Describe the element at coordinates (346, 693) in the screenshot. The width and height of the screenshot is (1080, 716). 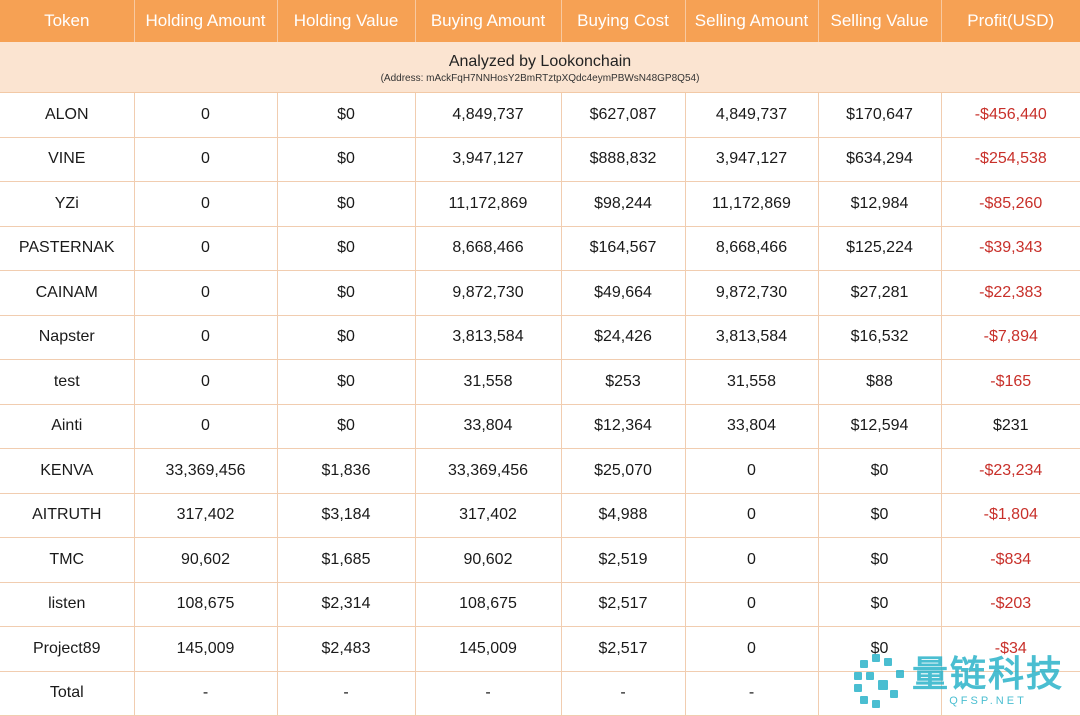
I see `cell-holding-value: -` at that location.